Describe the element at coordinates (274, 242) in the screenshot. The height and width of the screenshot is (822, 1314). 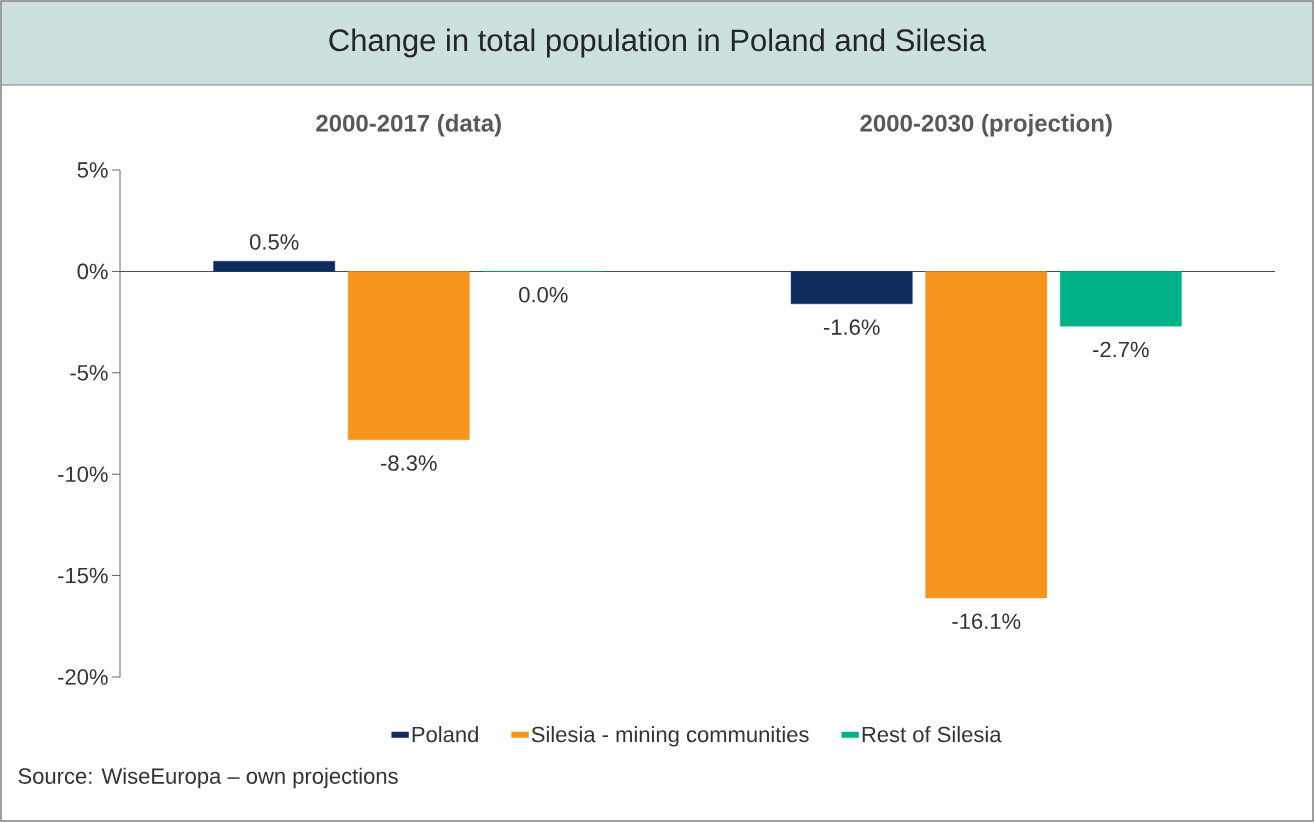
I see `data-label: 0.5%` at that location.